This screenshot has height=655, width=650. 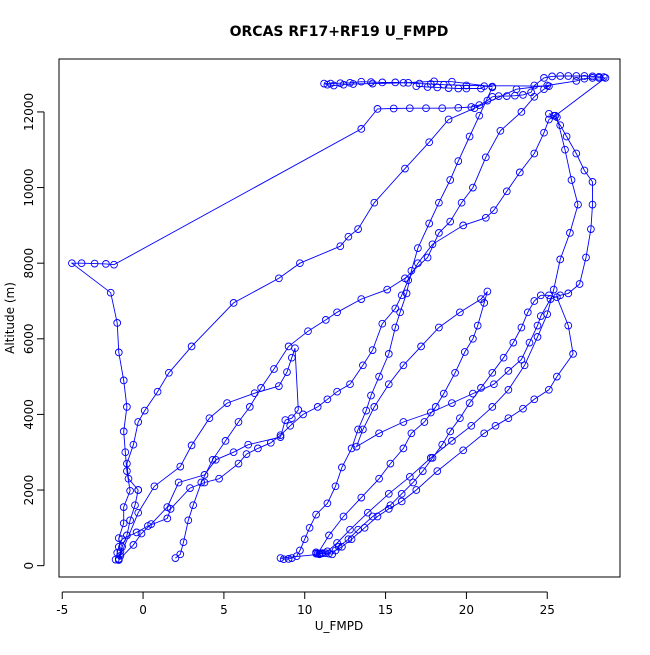 What do you see at coordinates (547, 610) in the screenshot?
I see `x-tick-label: 25` at bounding box center [547, 610].